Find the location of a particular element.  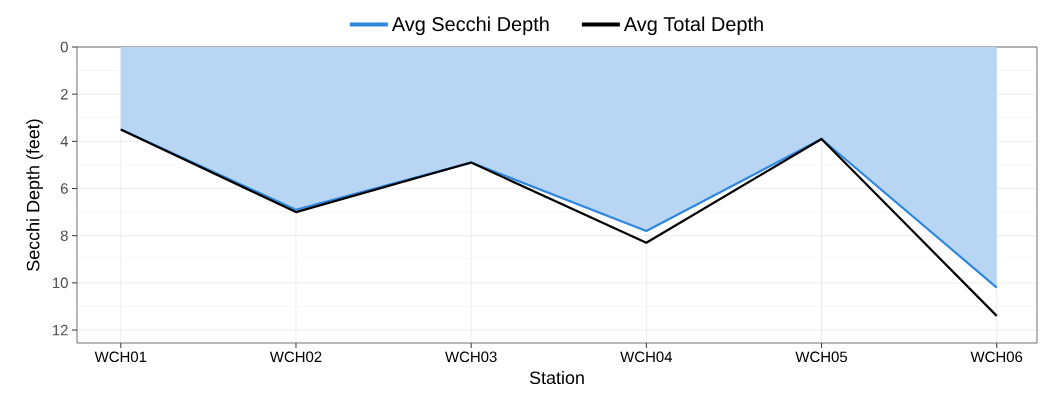

x-tick-label: WCH03 is located at coordinates (471, 357).